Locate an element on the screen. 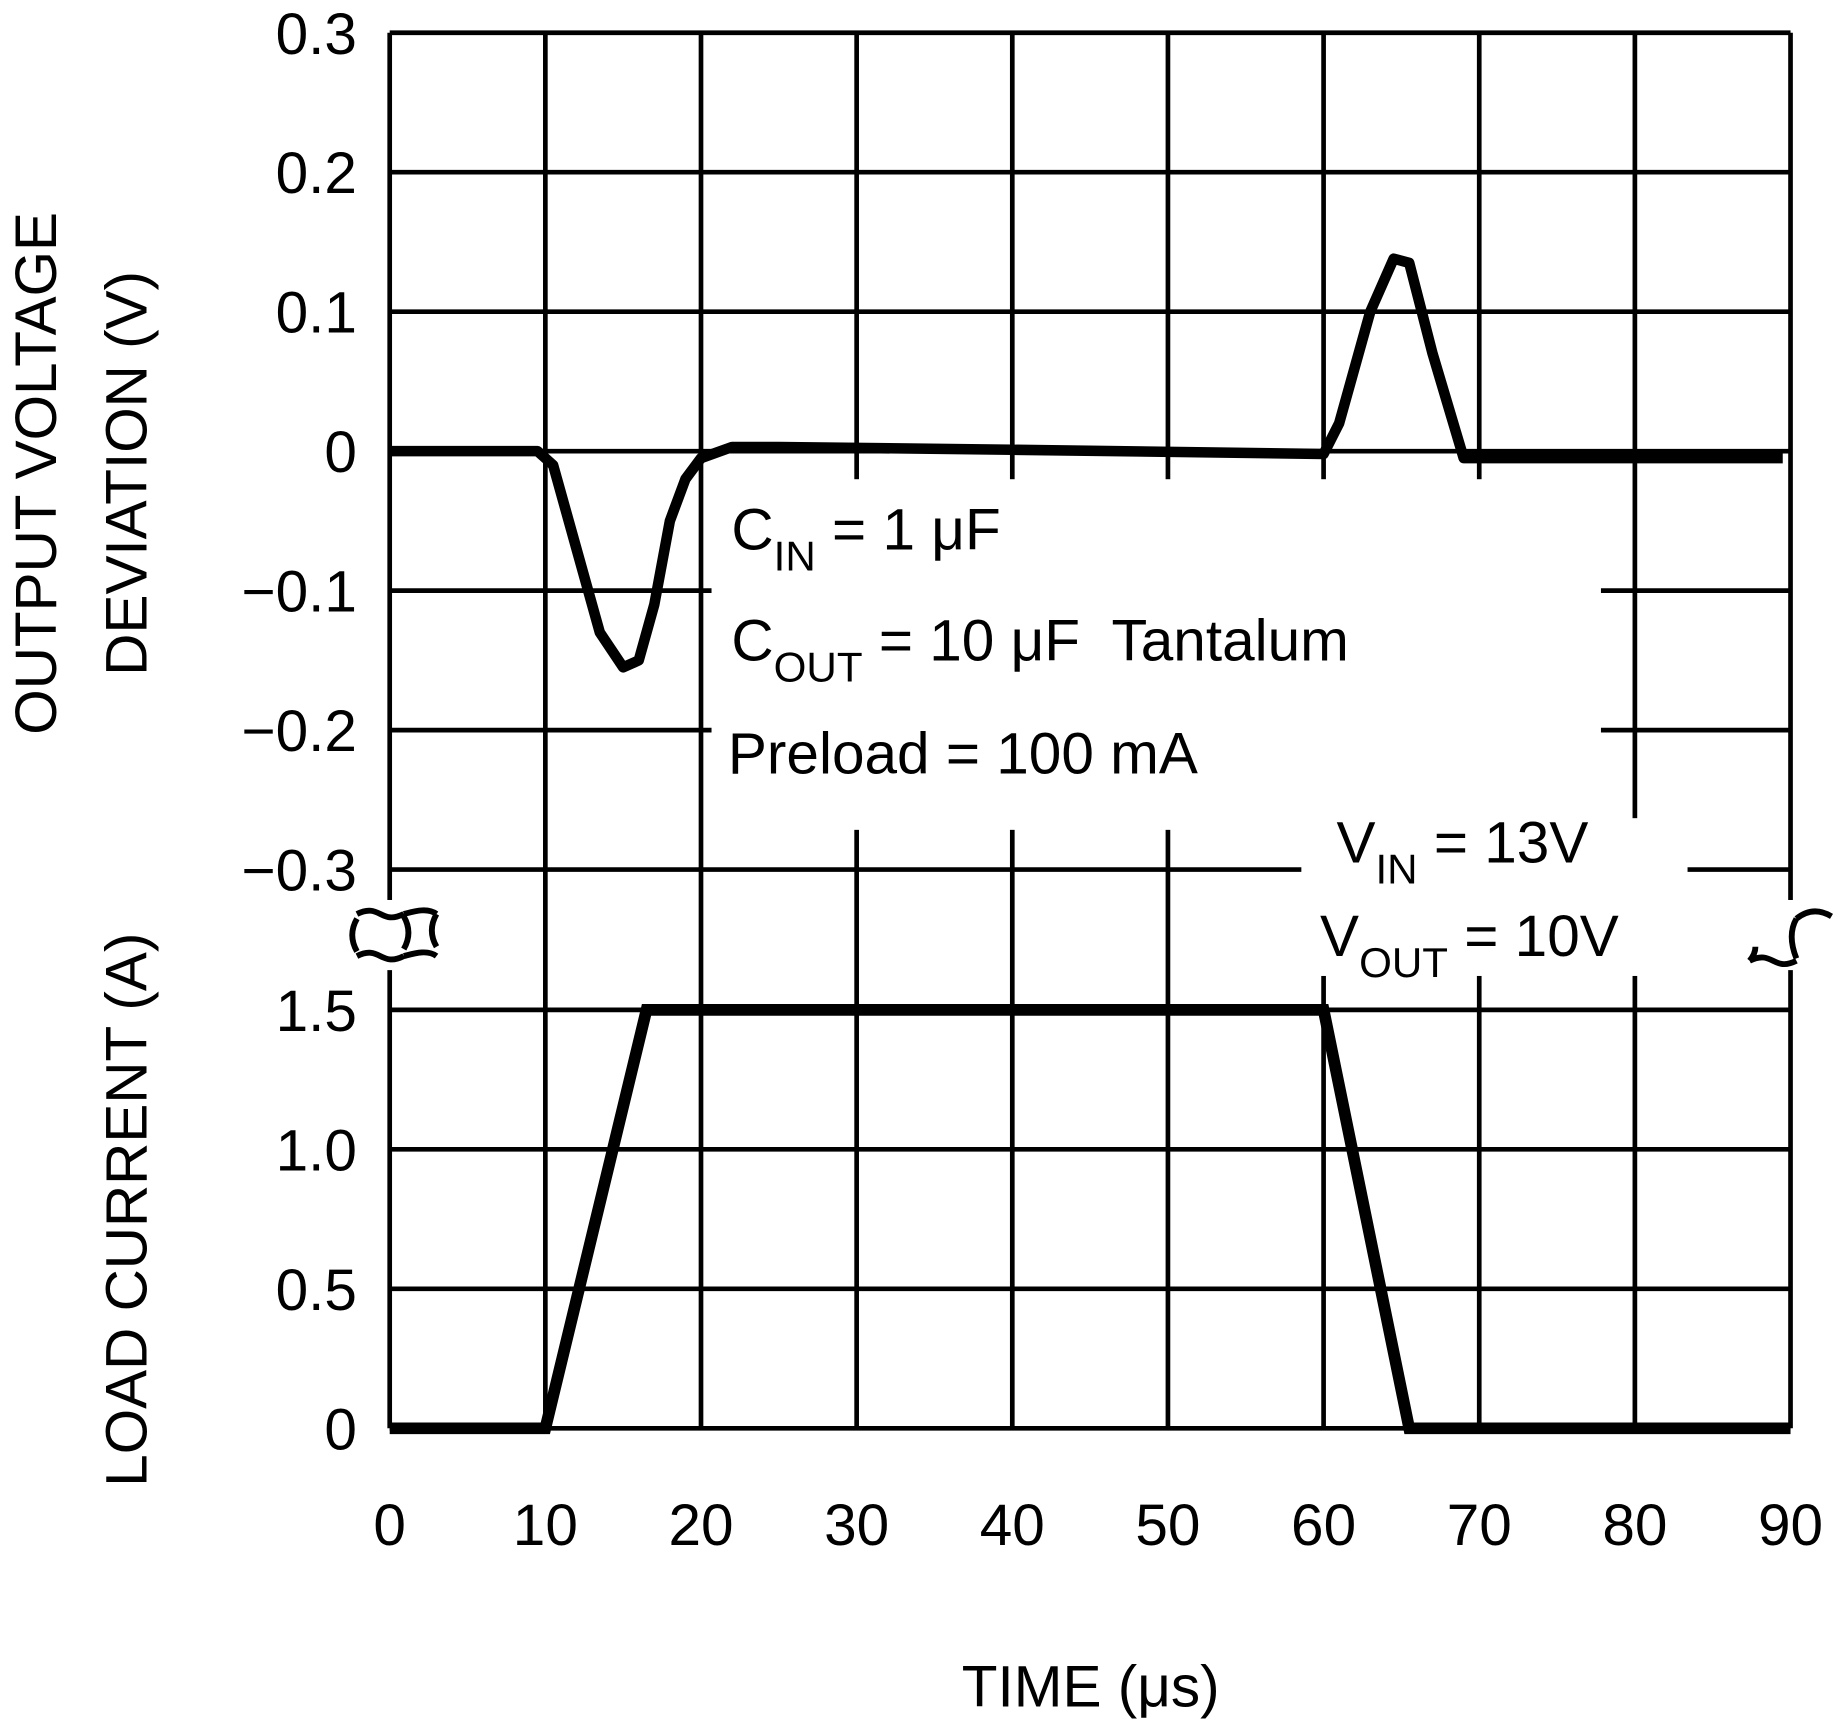 Image resolution: width=1835 pixels, height=1724 pixels. y-tick-label-current: 1.0 is located at coordinates (316, 1150).